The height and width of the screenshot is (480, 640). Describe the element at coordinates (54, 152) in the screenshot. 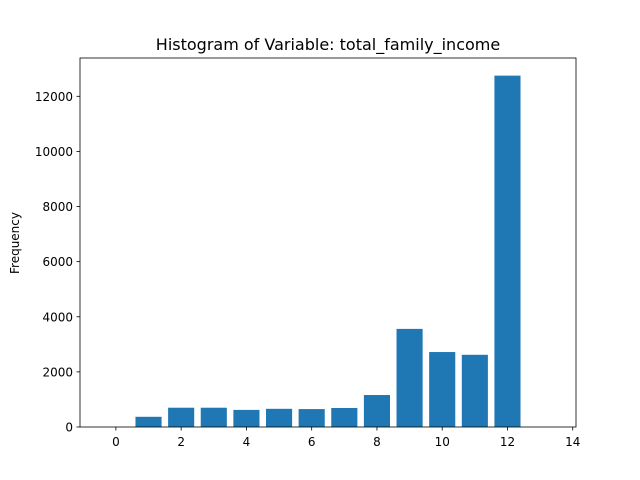

I see `y-tick-label-10000: 10000` at that location.